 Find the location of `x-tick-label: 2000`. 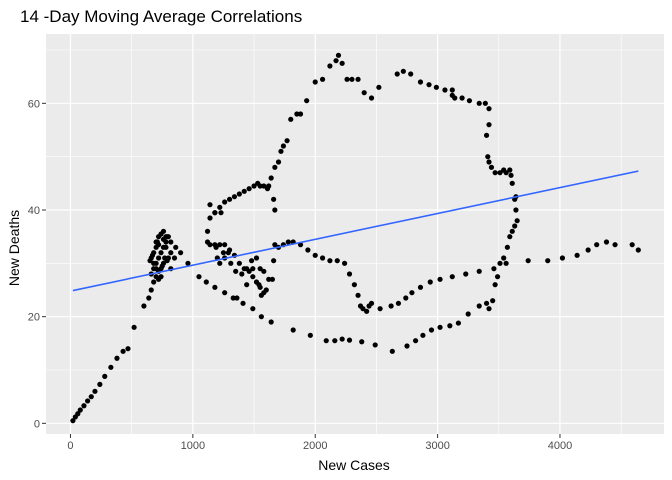

x-tick-label: 2000 is located at coordinates (315, 446).